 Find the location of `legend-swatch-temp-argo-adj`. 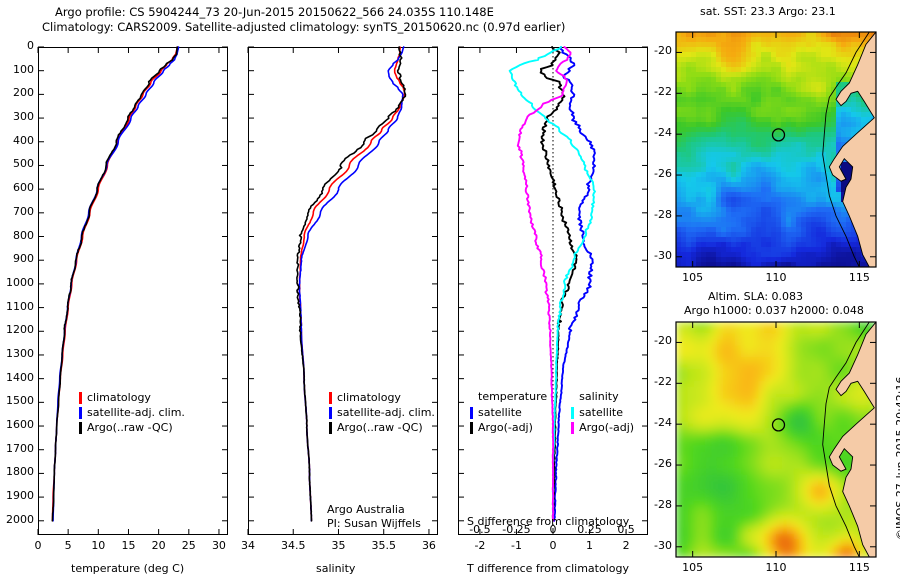

legend-swatch-temp-argo-adj is located at coordinates (471, 427).